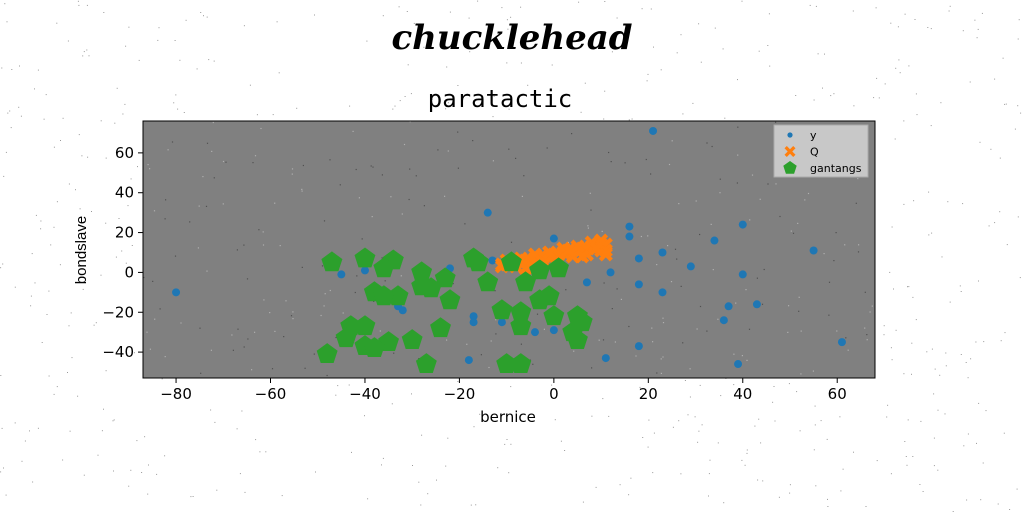 The width and height of the screenshot is (1024, 512). Describe the element at coordinates (365, 394) in the screenshot. I see `x-tick-label: −40` at that location.